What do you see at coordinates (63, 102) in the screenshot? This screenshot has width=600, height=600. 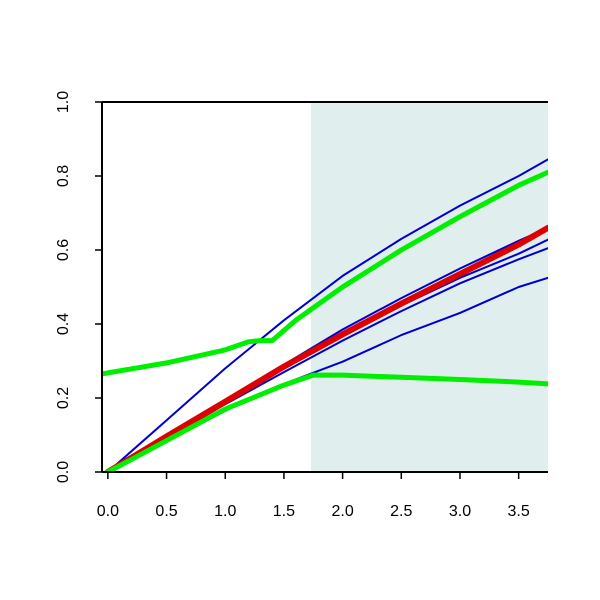 I see `y-tick-label: 1.0` at bounding box center [63, 102].